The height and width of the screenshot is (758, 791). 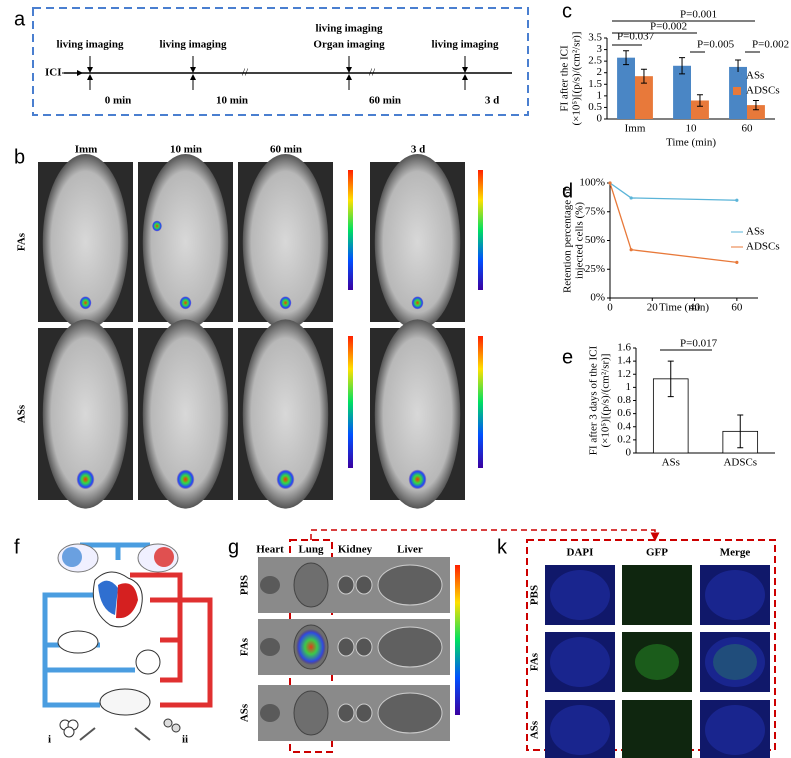 I want to click on y-tick-label: 50%, so click(x=595, y=240).